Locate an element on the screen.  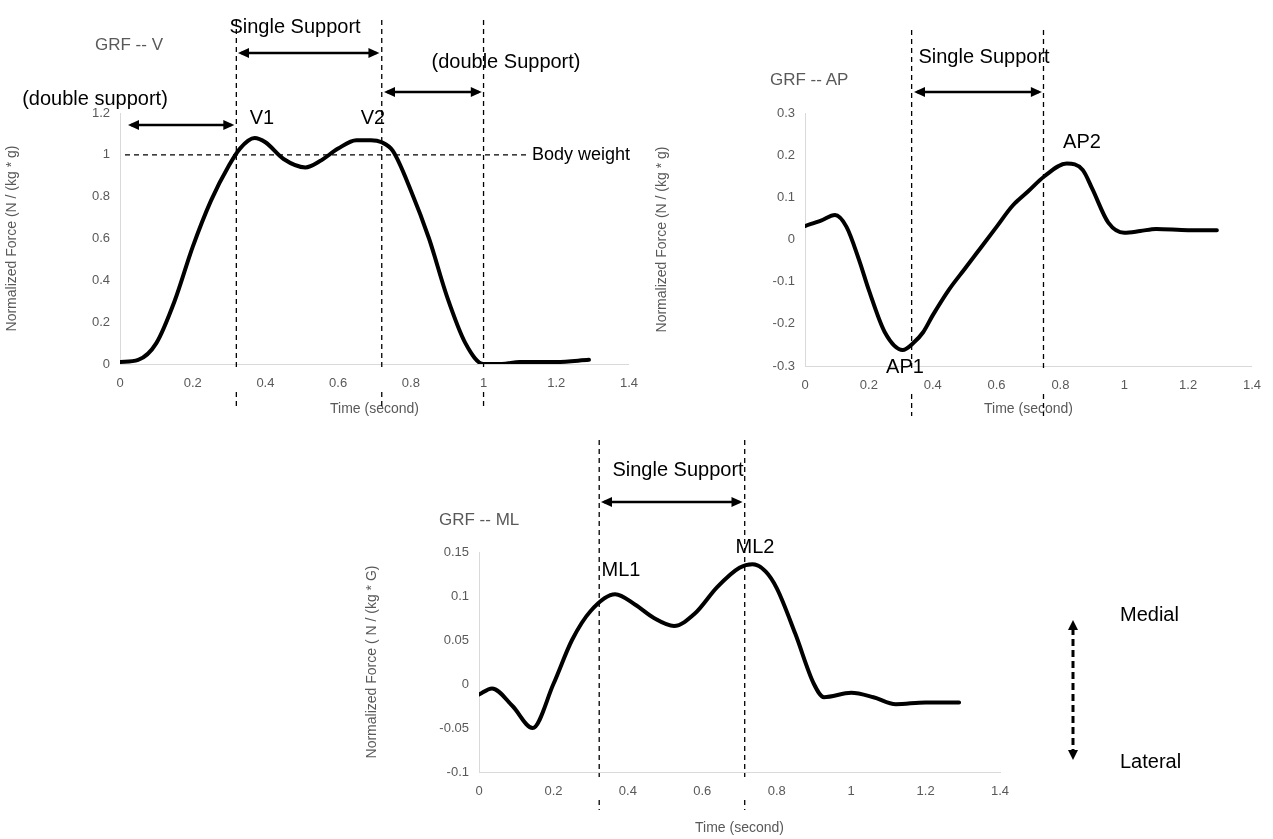
y-tick-label: -0.2 is located at coordinates (783, 323).